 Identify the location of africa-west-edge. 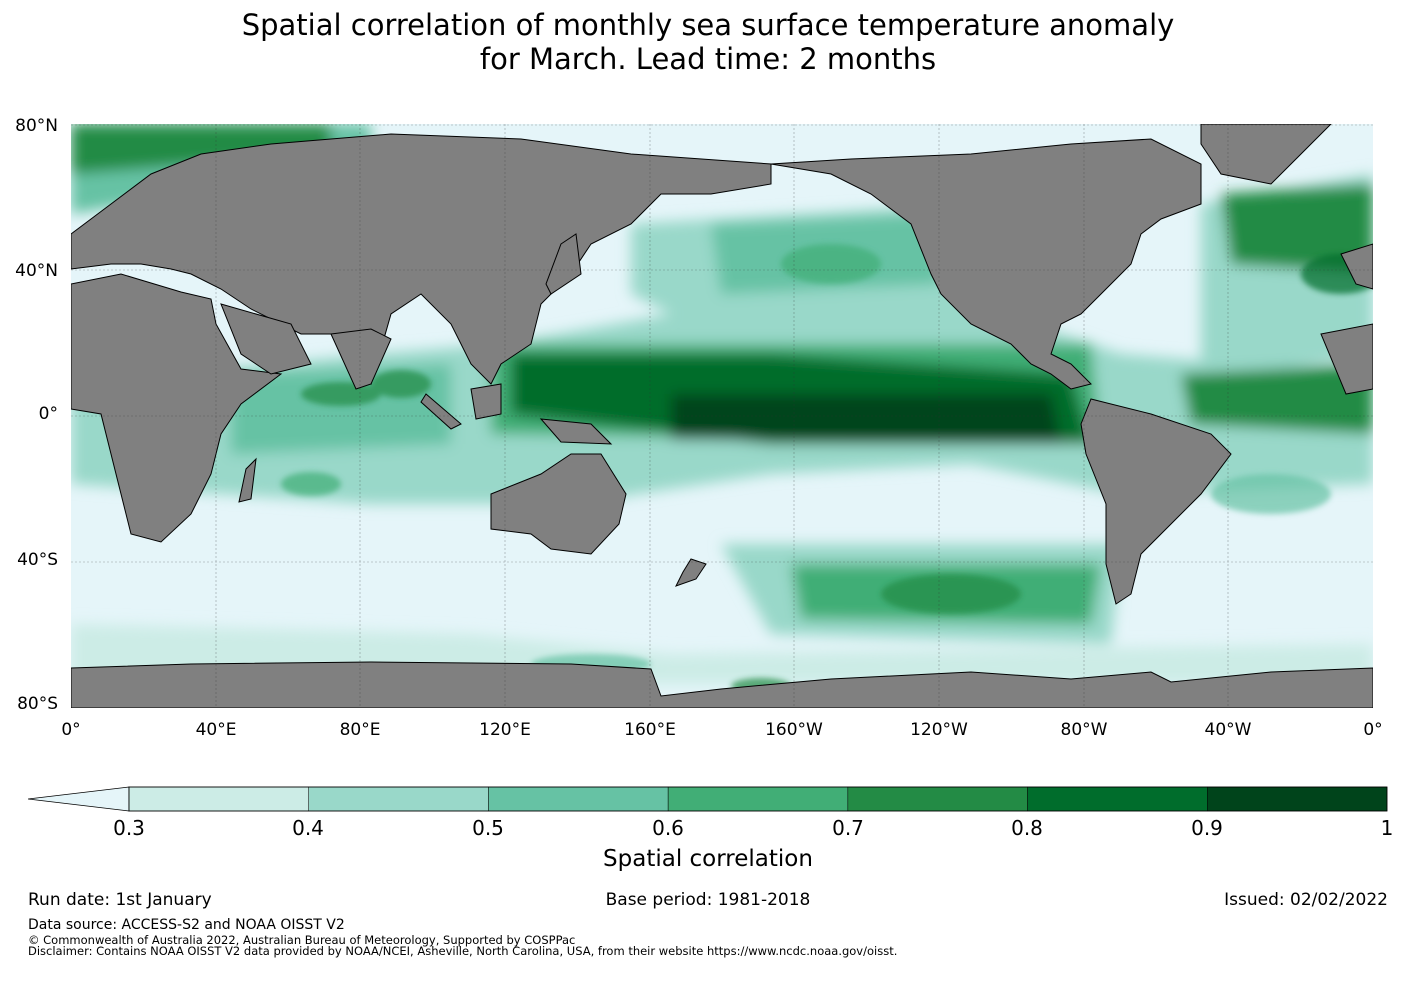
(1346, 359).